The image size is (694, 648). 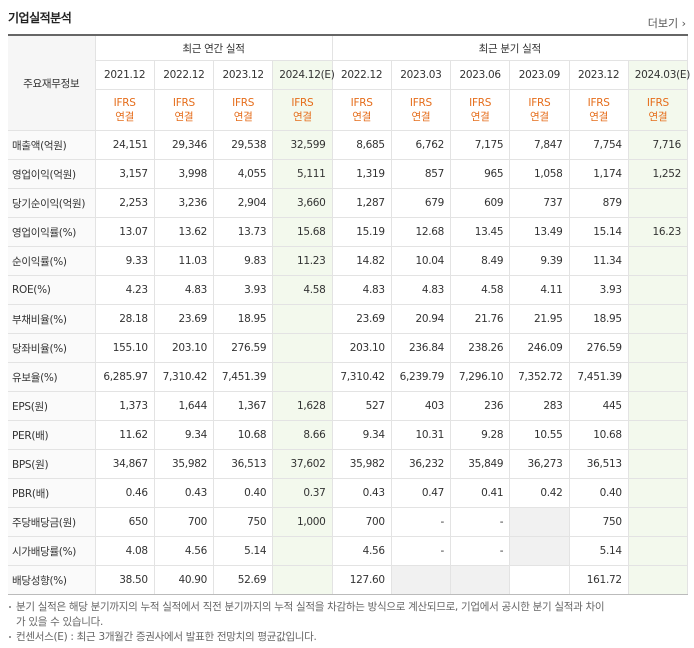 What do you see at coordinates (361, 232) in the screenshot?
I see `value-cell: 15.19` at bounding box center [361, 232].